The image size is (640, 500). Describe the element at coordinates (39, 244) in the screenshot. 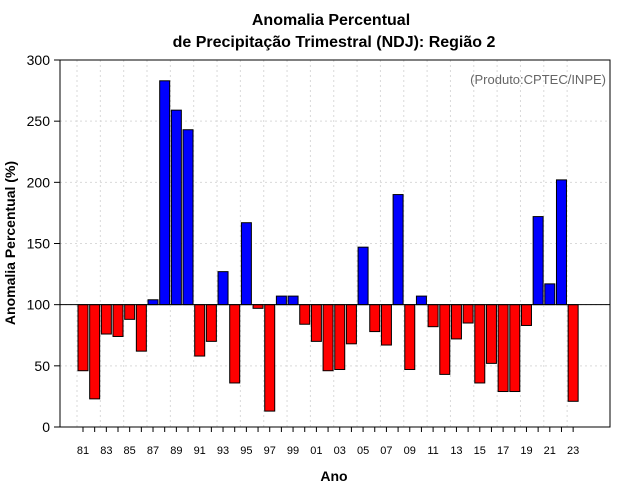

I see `y-tick-label: 150` at that location.